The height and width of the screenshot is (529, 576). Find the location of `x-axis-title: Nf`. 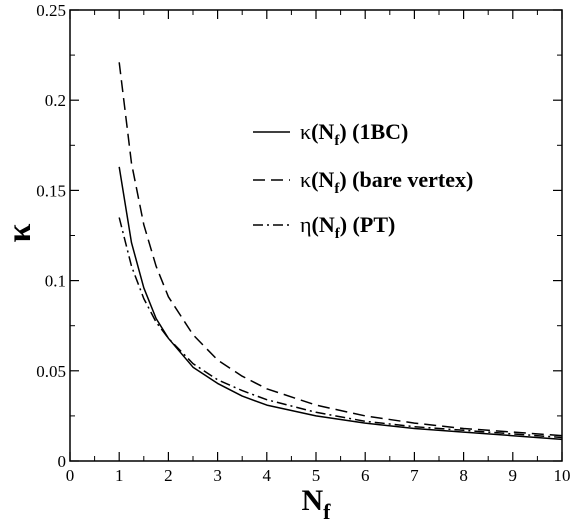

x-axis-title: Nf is located at coordinates (317, 504).